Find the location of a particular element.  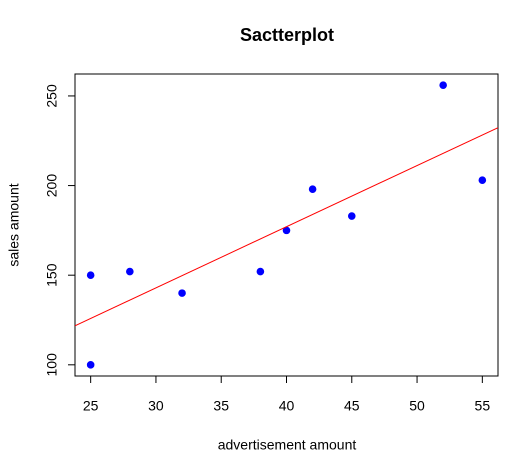

x-tick-label: 50 is located at coordinates (417, 406).